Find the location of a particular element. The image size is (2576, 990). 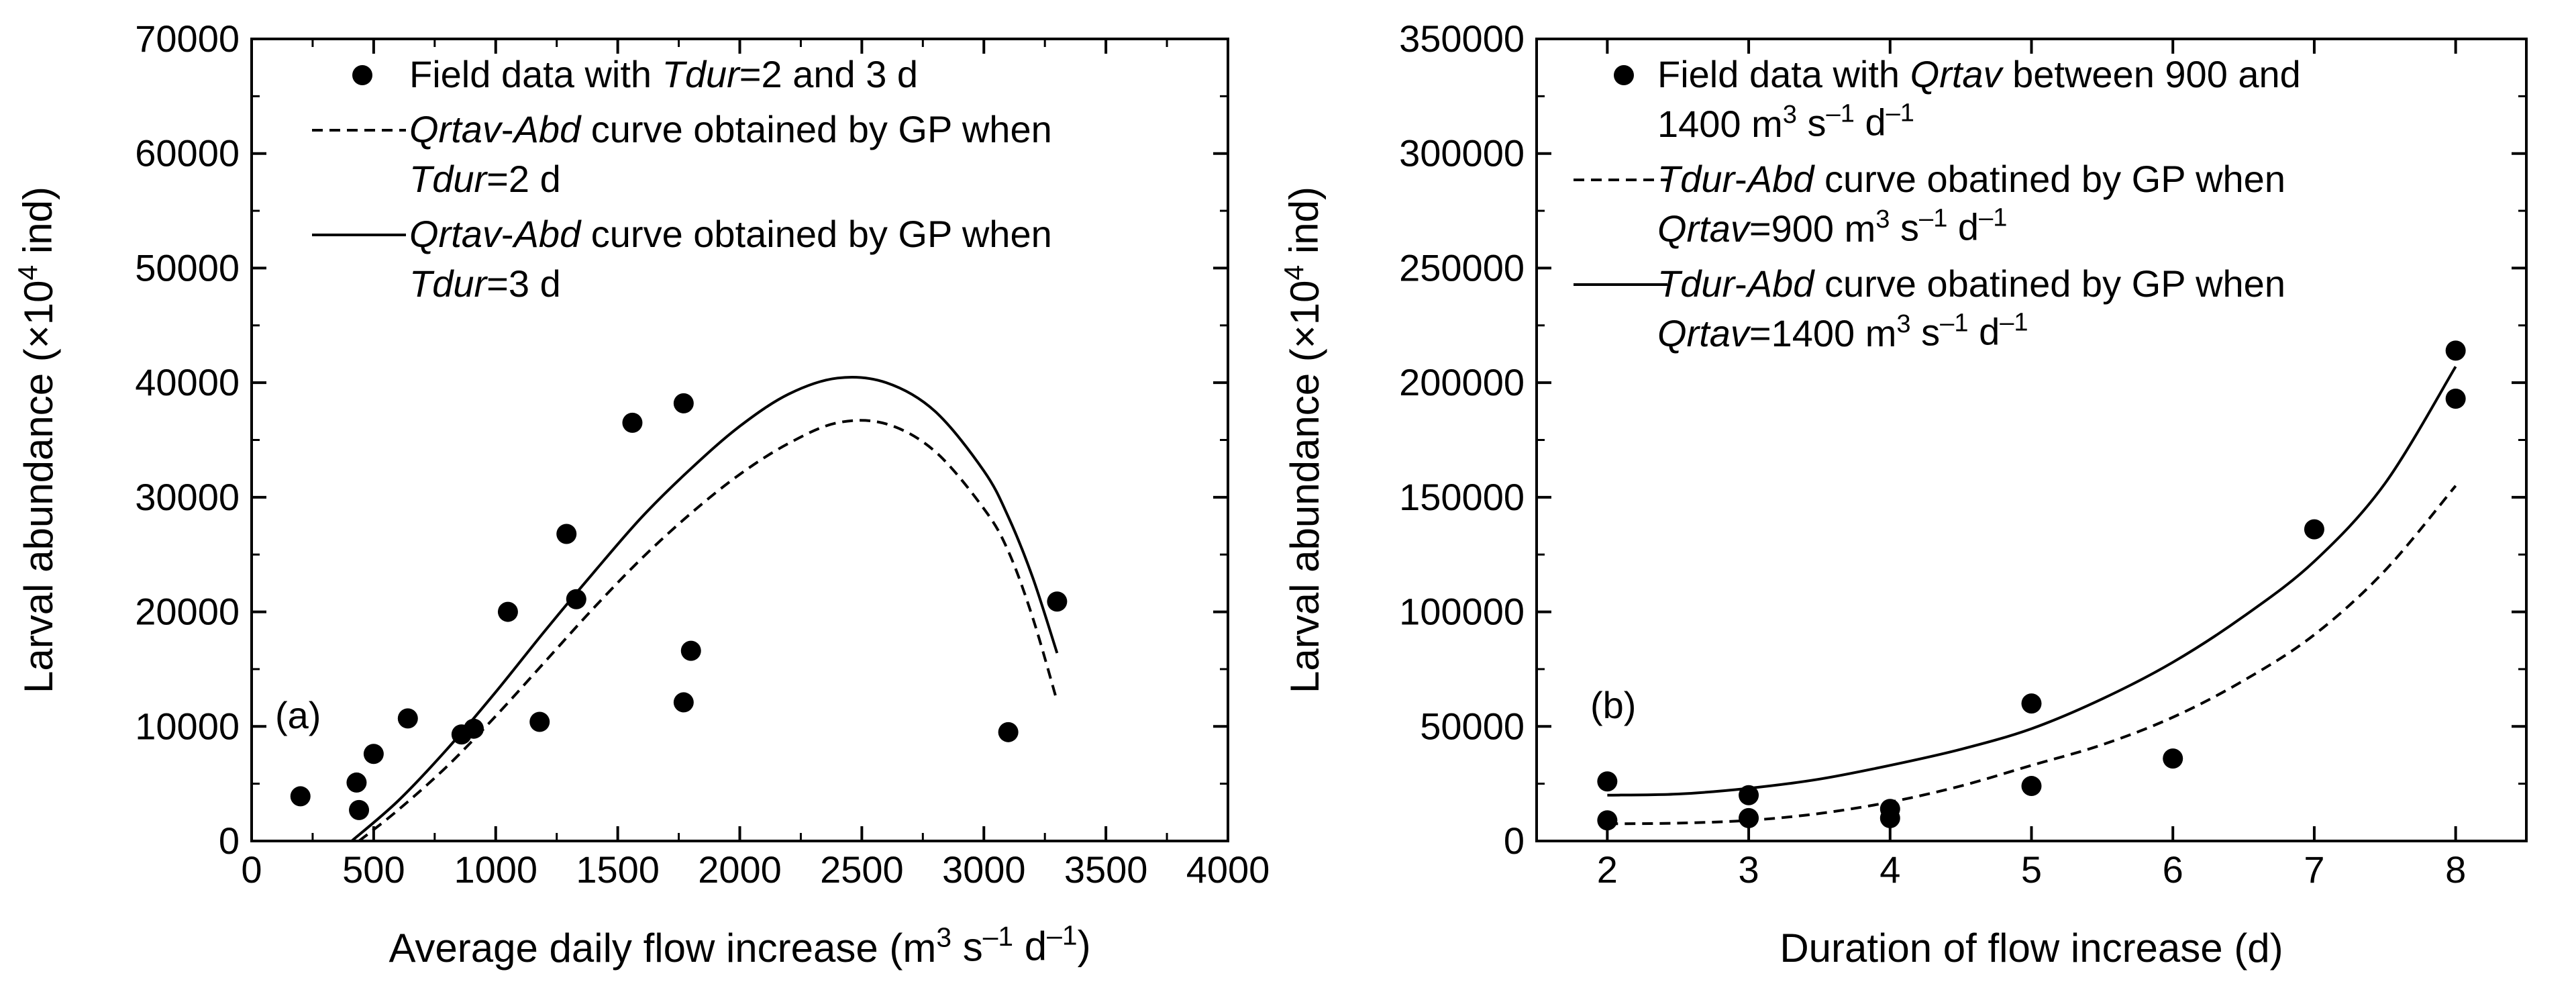

x-axis-title: Average daily flow increase (m3 s–1 d–1) is located at coordinates (739, 945).